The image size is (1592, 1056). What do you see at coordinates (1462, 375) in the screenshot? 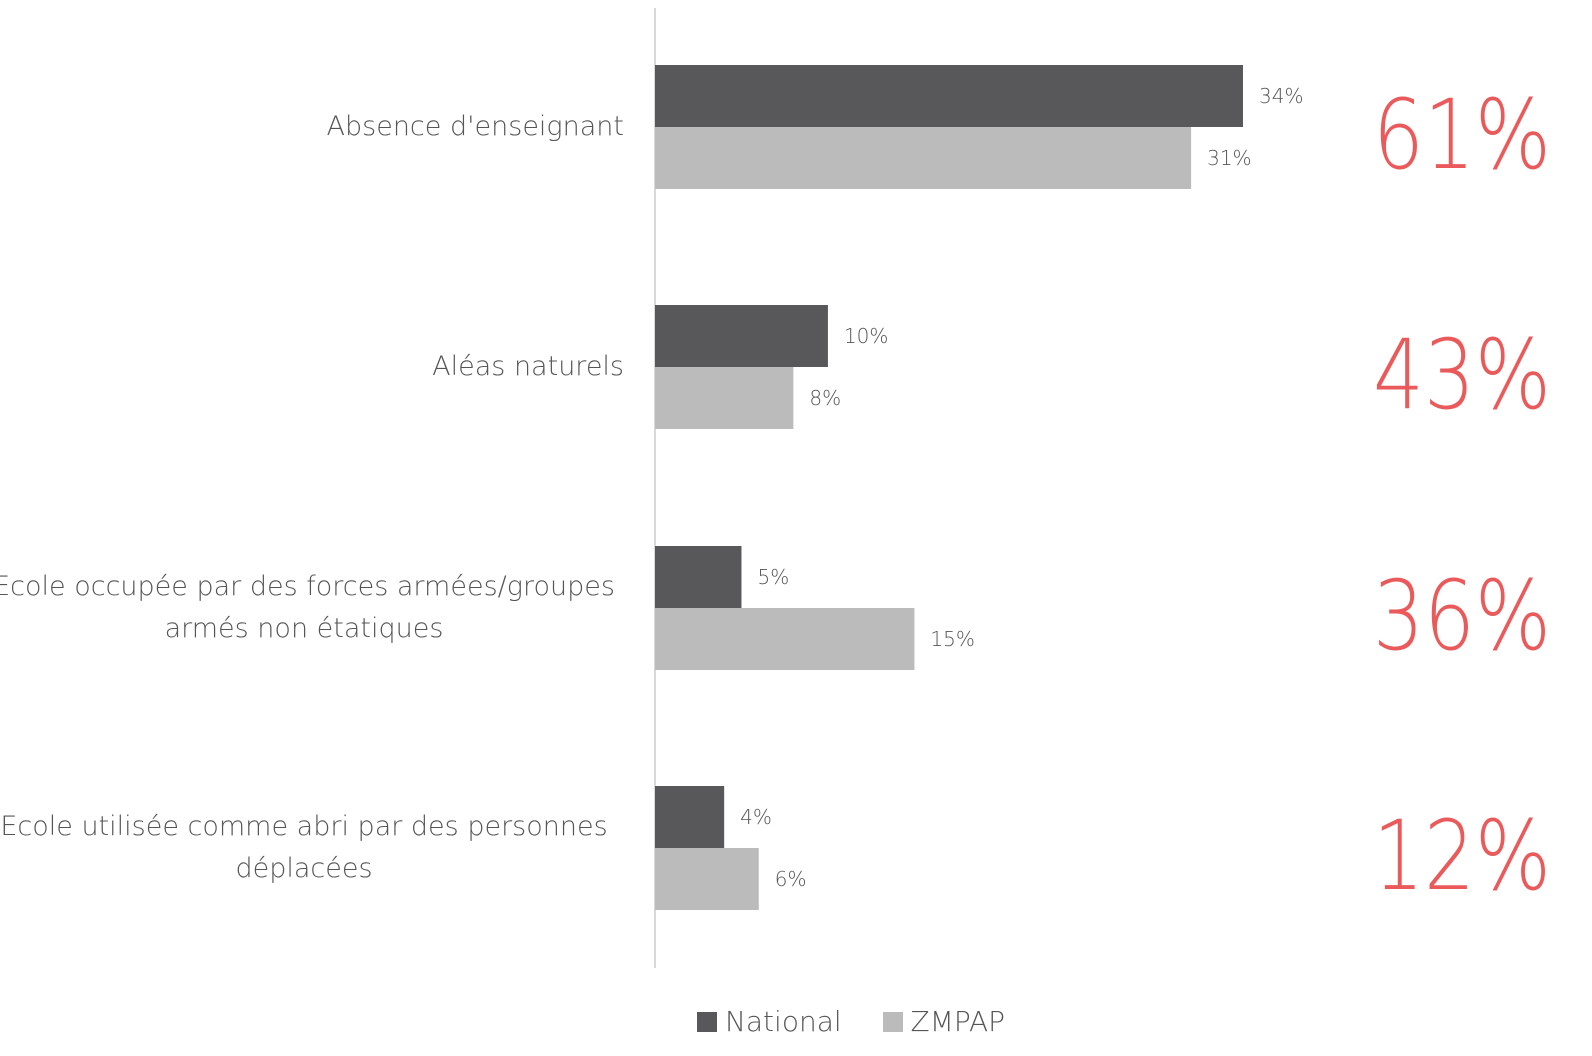
I see `total-annotation-1: 43%` at bounding box center [1462, 375].